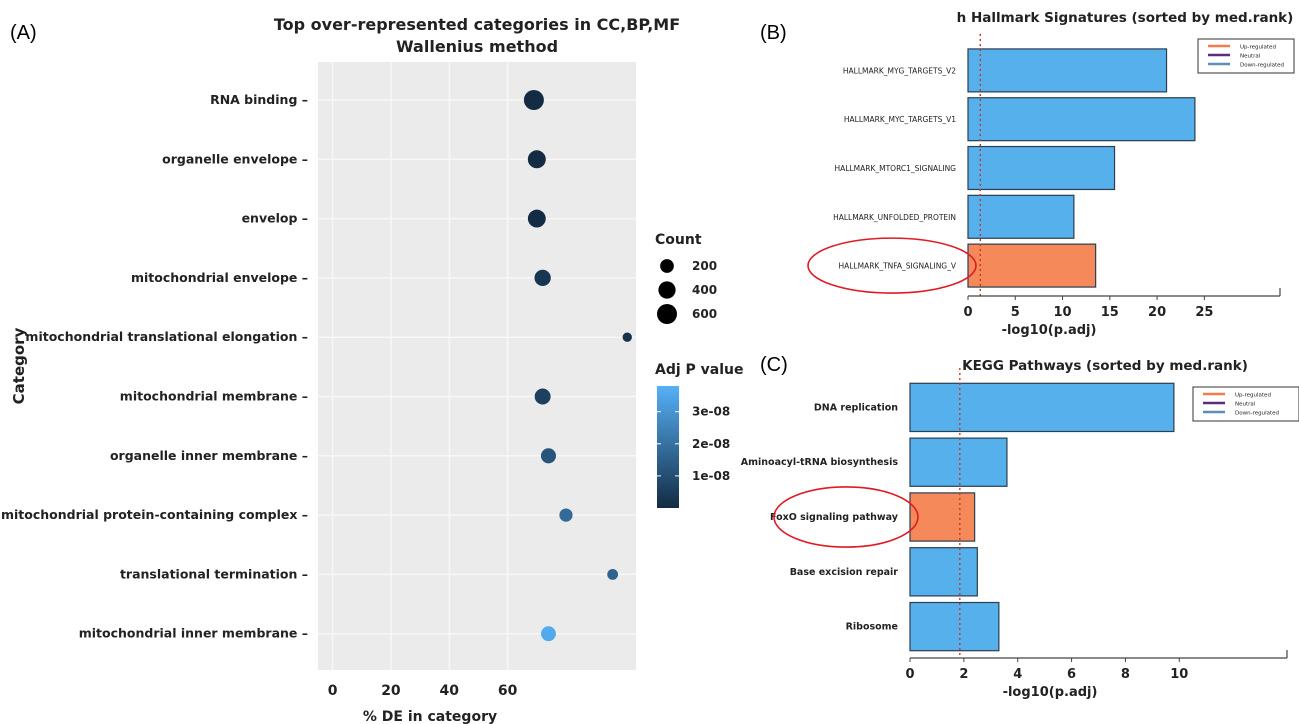 Image resolution: width=1299 pixels, height=724 pixels. I want to click on size-legend-label: 400, so click(704, 290).